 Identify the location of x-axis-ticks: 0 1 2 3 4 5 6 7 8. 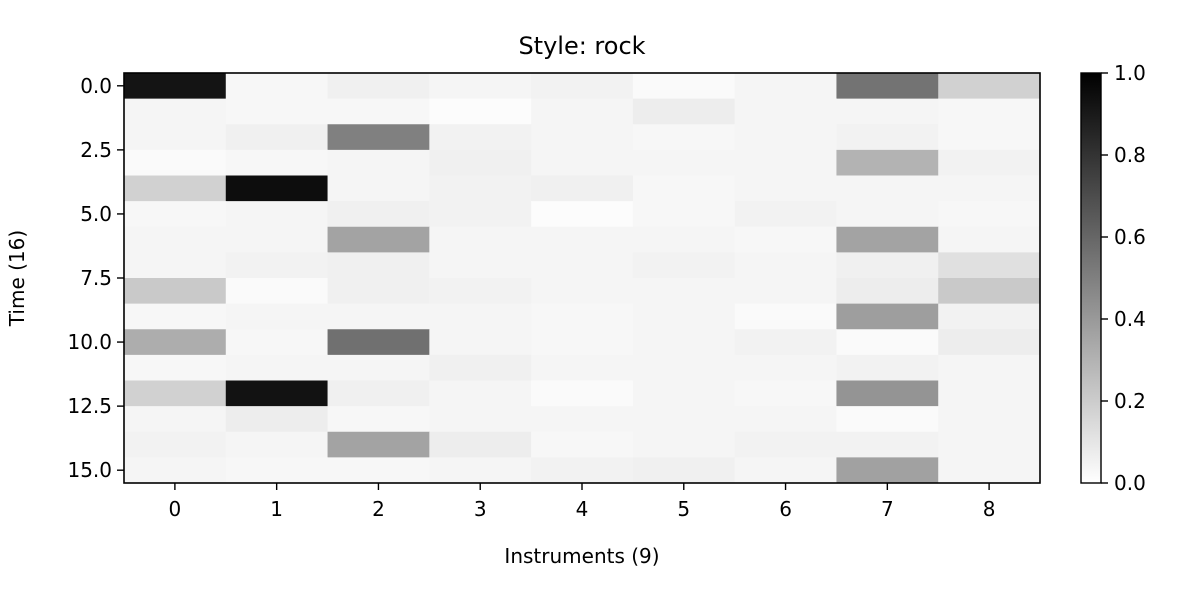
(582, 502).